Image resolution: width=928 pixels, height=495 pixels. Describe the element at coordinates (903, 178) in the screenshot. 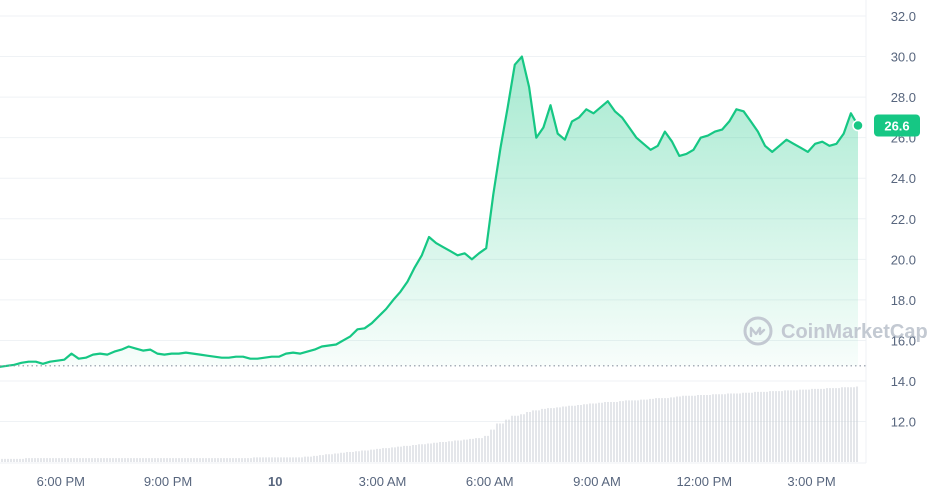

I see `y-tick-label: 24.0` at that location.